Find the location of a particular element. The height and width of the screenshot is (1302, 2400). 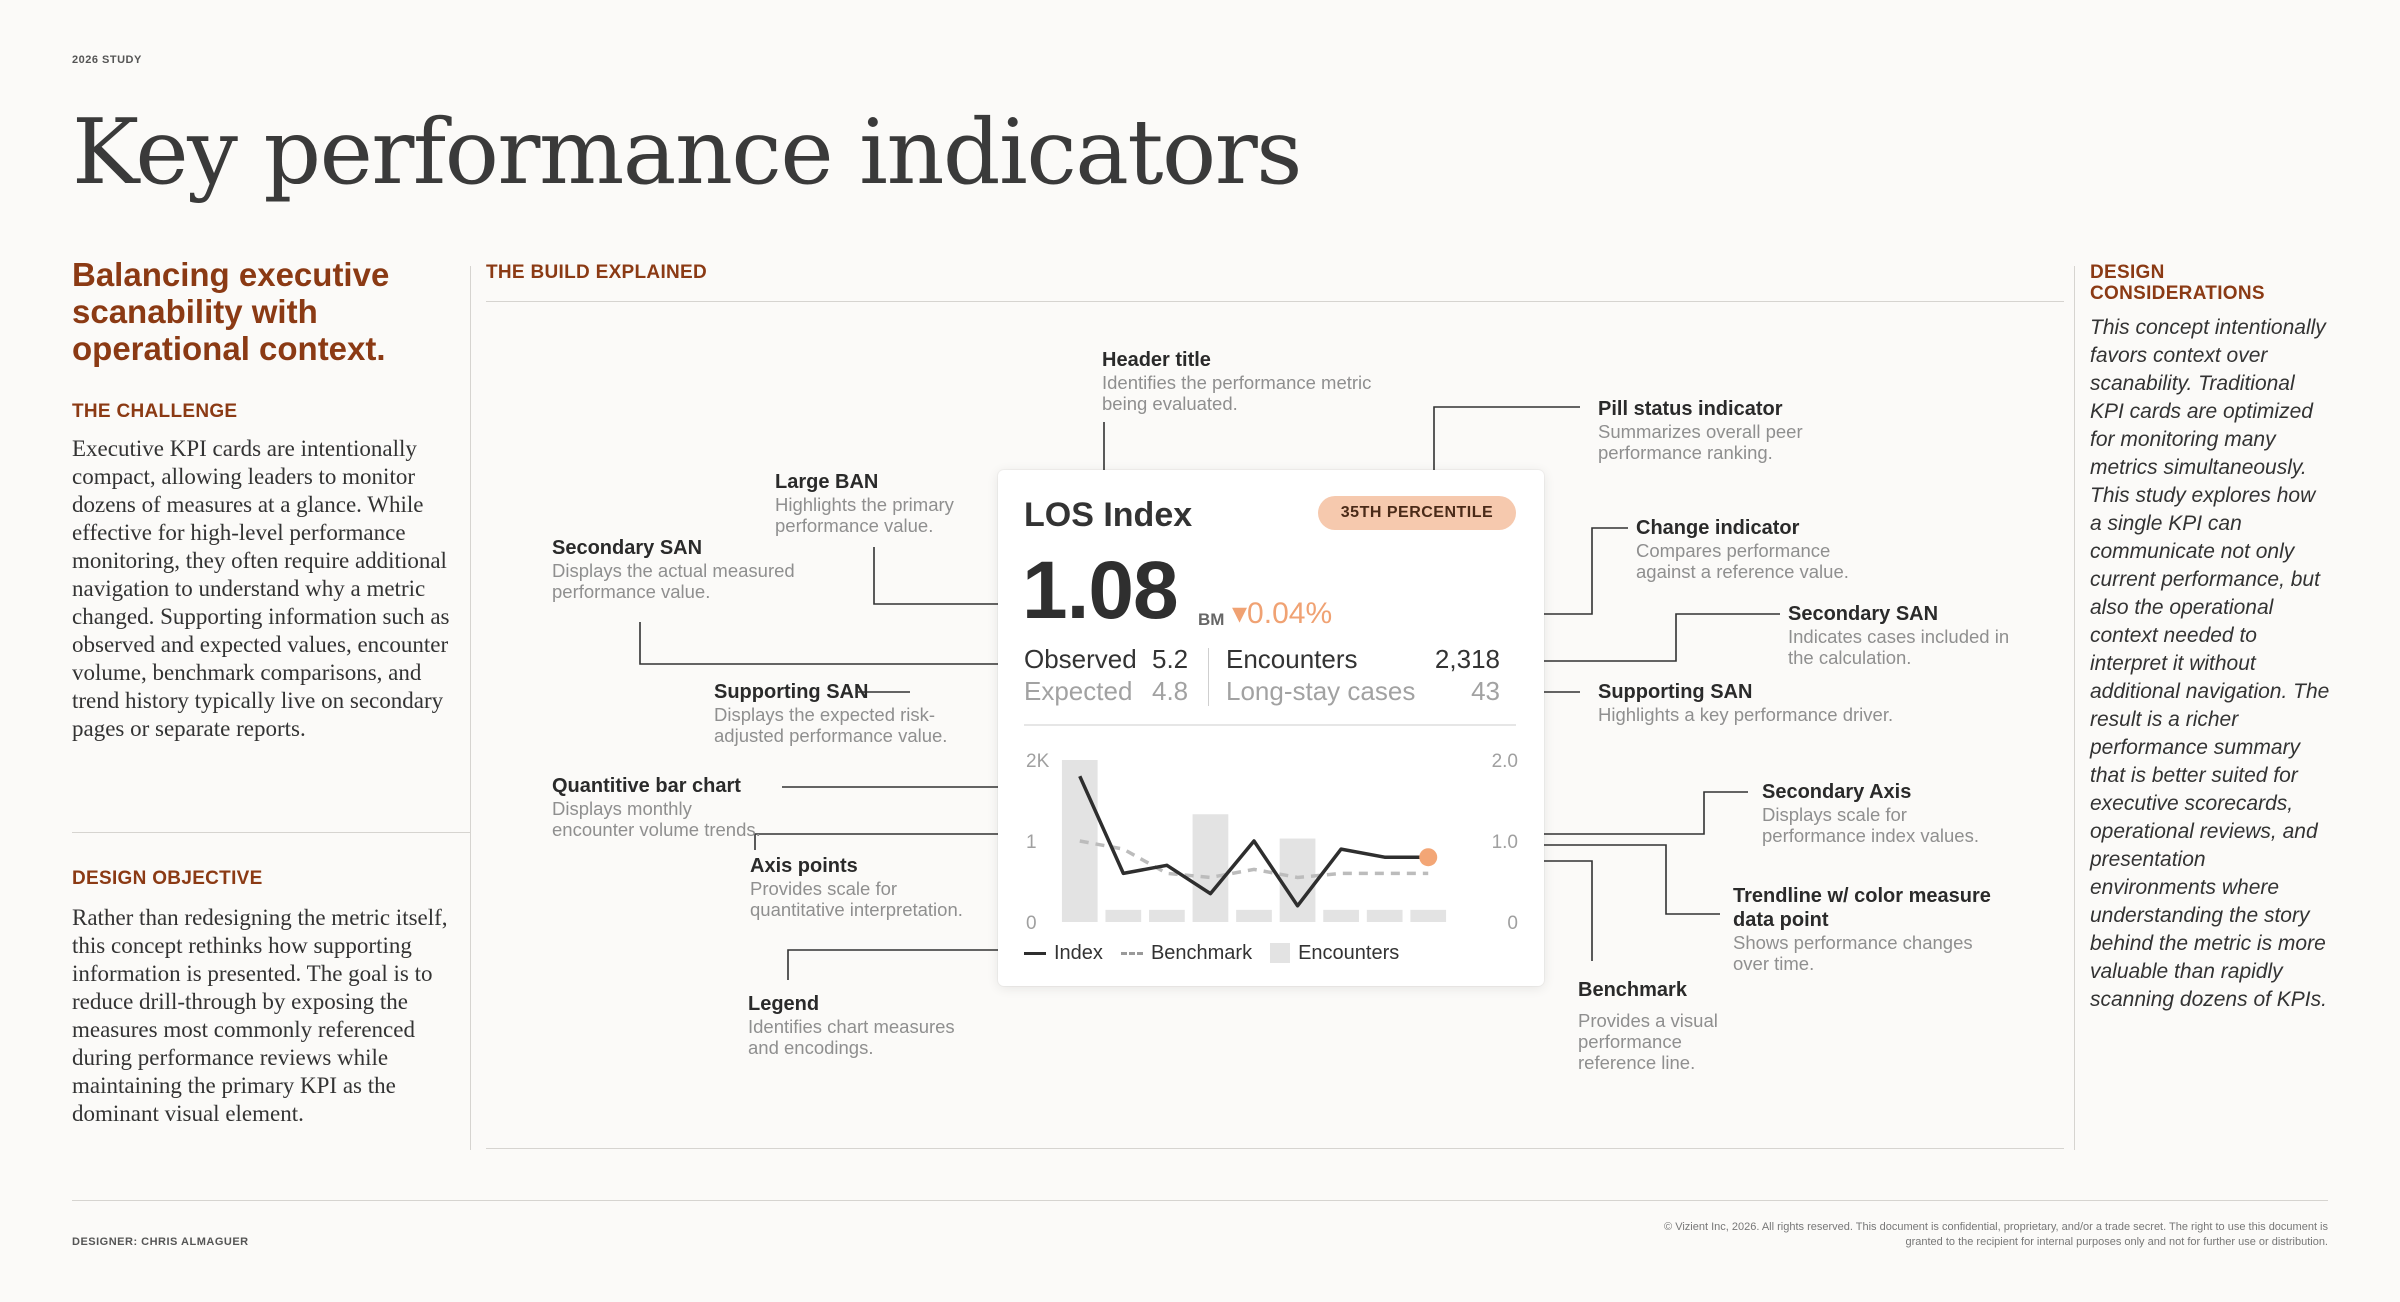

card-divider is located at coordinates (1270, 725).